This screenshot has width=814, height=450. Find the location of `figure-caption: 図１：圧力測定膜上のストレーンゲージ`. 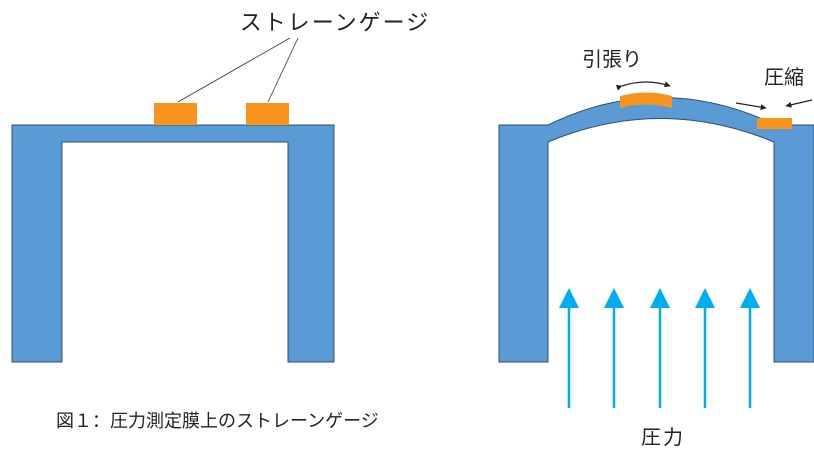

figure-caption: 図１：圧力測定膜上のストレーンゲージ is located at coordinates (217, 421).